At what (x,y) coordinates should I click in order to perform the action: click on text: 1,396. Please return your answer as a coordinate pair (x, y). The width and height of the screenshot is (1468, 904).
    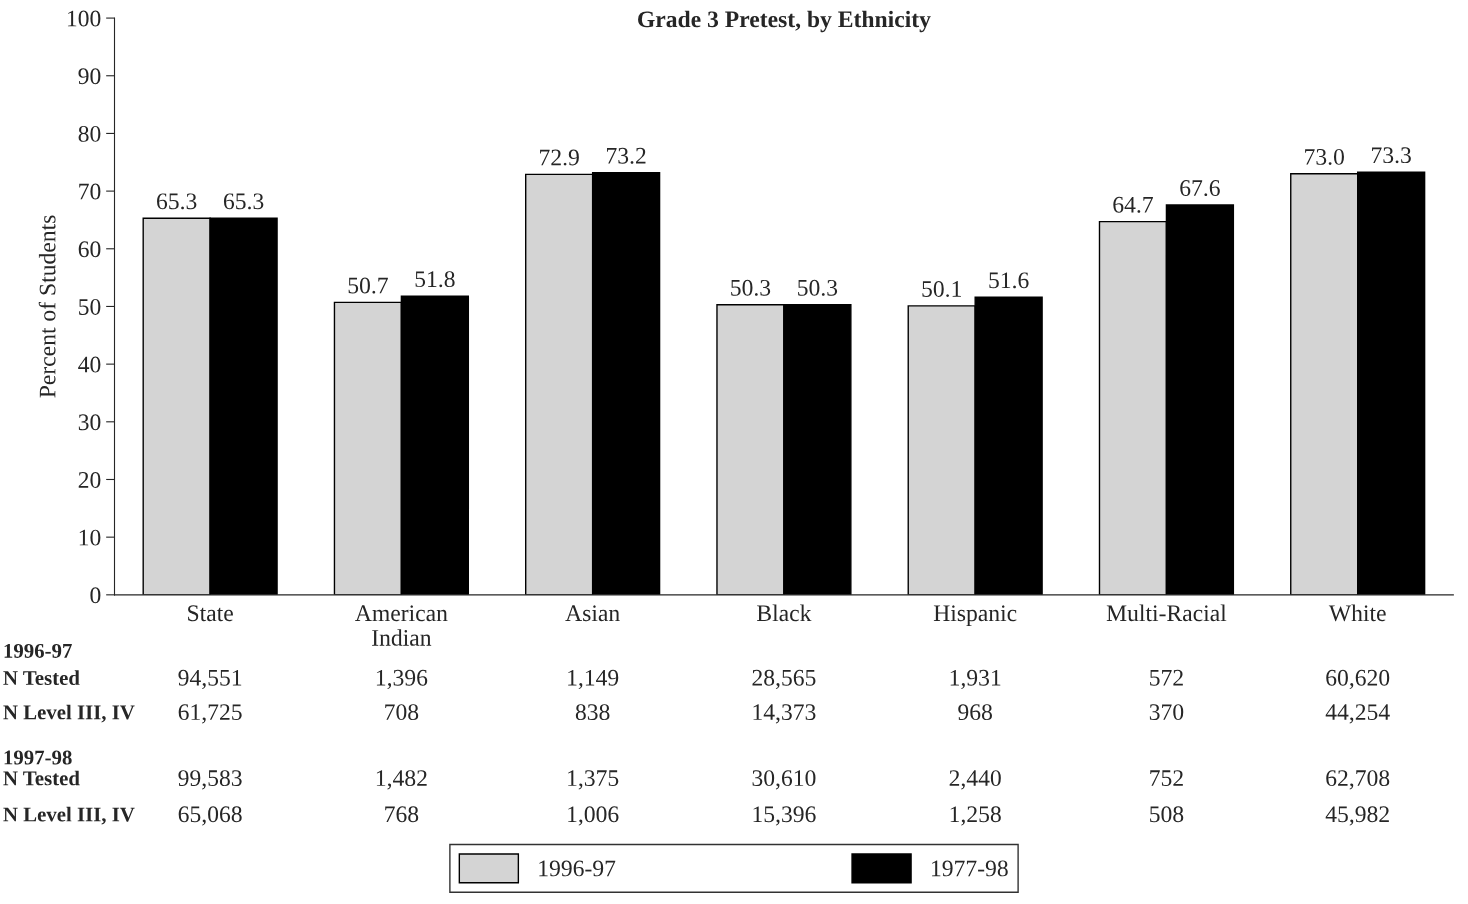
    Looking at the image, I should click on (402, 679).